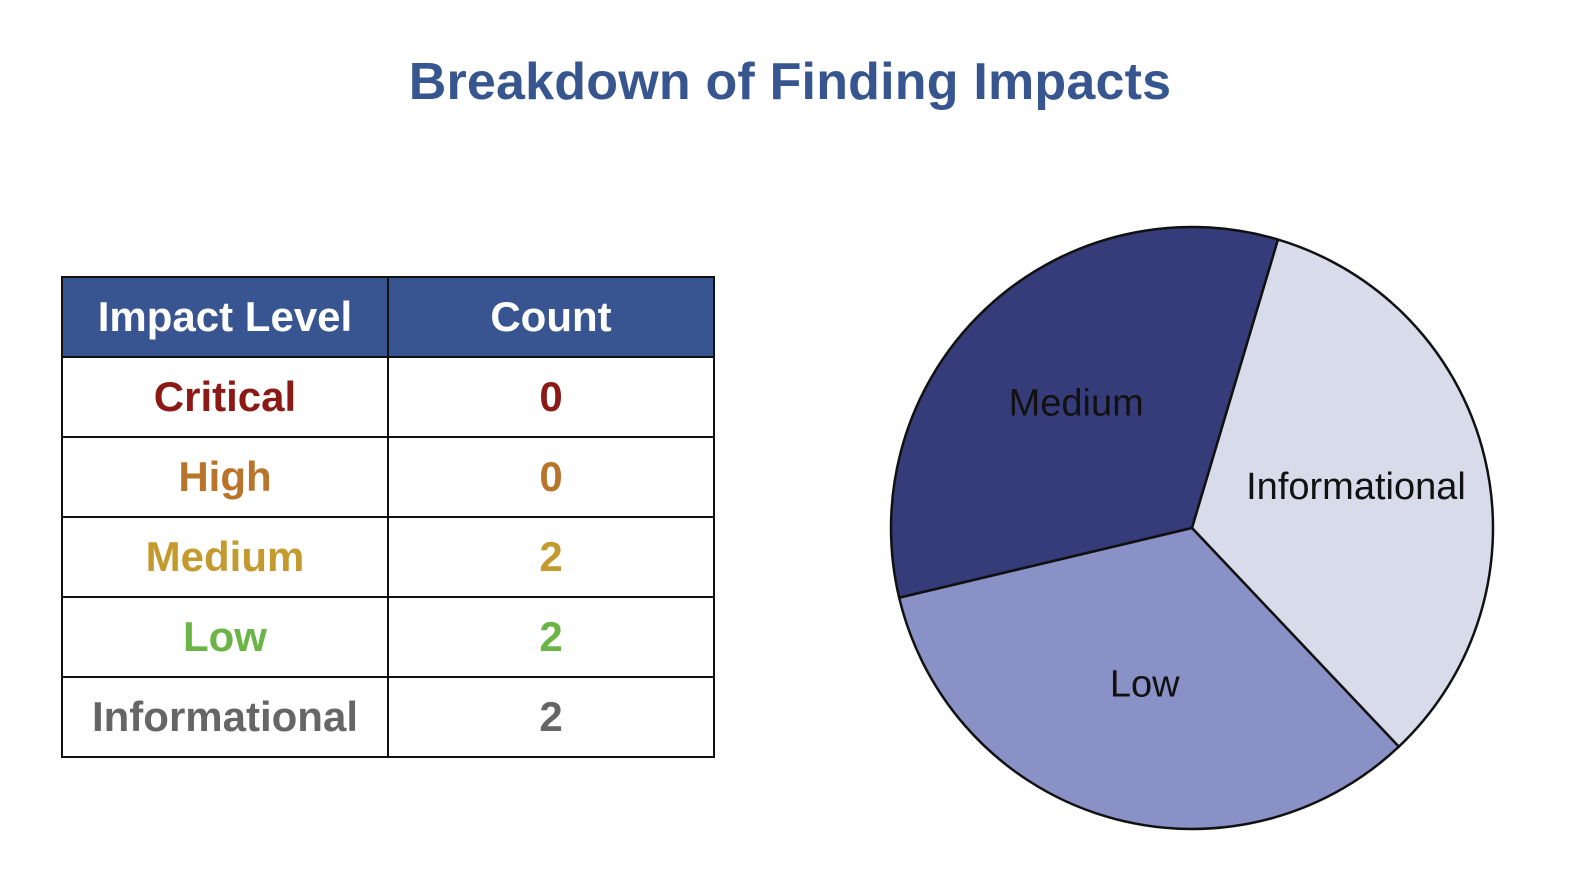 Image resolution: width=1580 pixels, height=896 pixels. I want to click on pie-slice-informational, so click(1342, 493).